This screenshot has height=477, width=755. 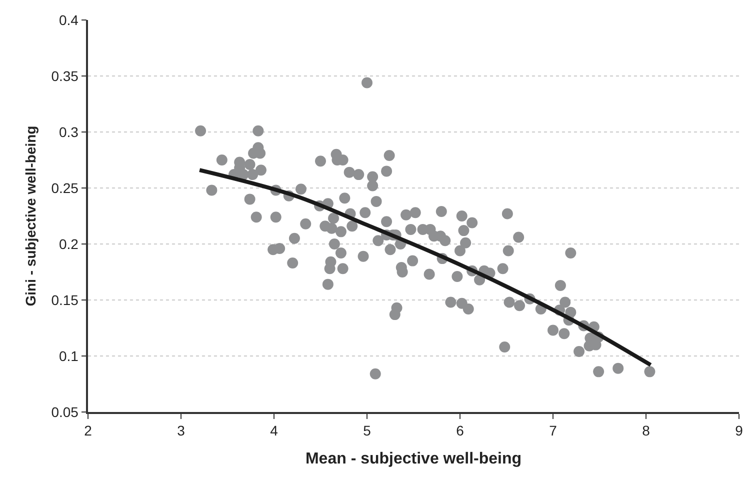 What do you see at coordinates (65, 412) in the screenshot?
I see `y-tick-label: 0.05` at bounding box center [65, 412].